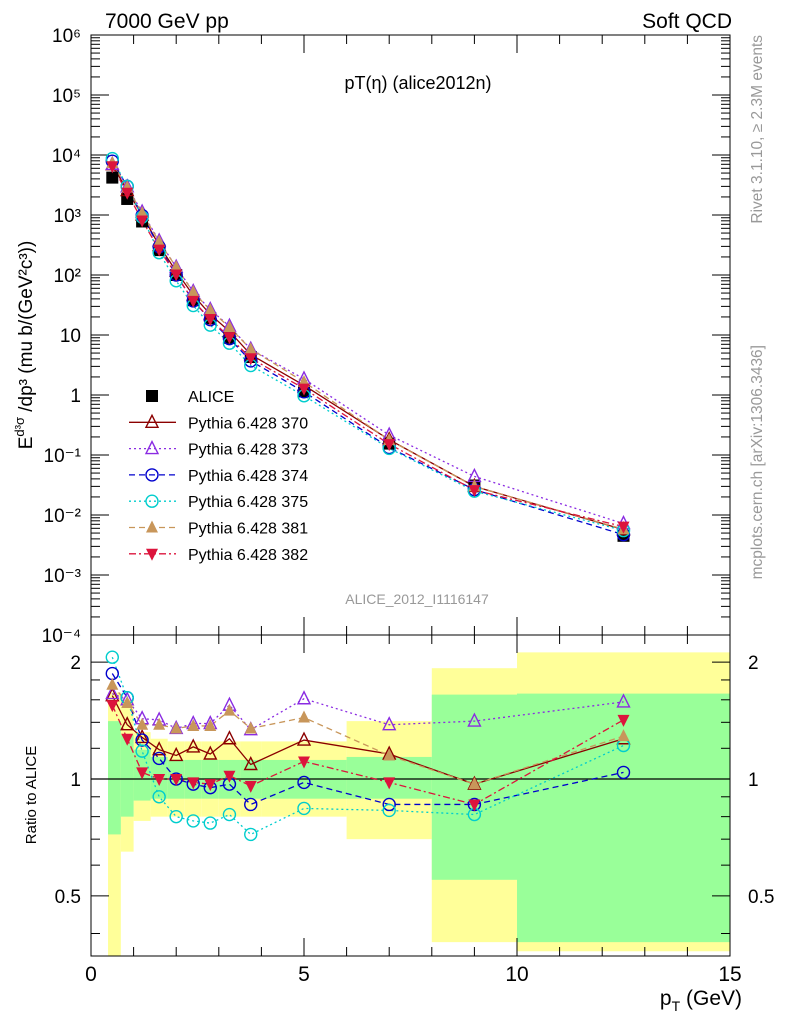  What do you see at coordinates (66, 96) in the screenshot?
I see `main-y-tick-label: 10⁵` at bounding box center [66, 96].